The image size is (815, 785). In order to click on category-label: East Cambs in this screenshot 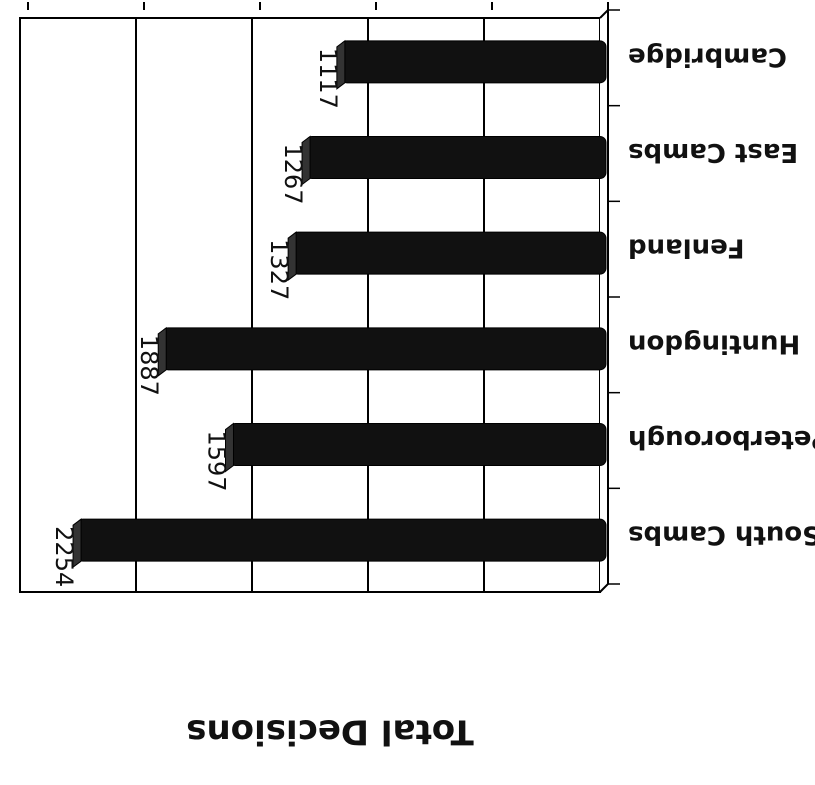, I will do `click(713, 152)`.